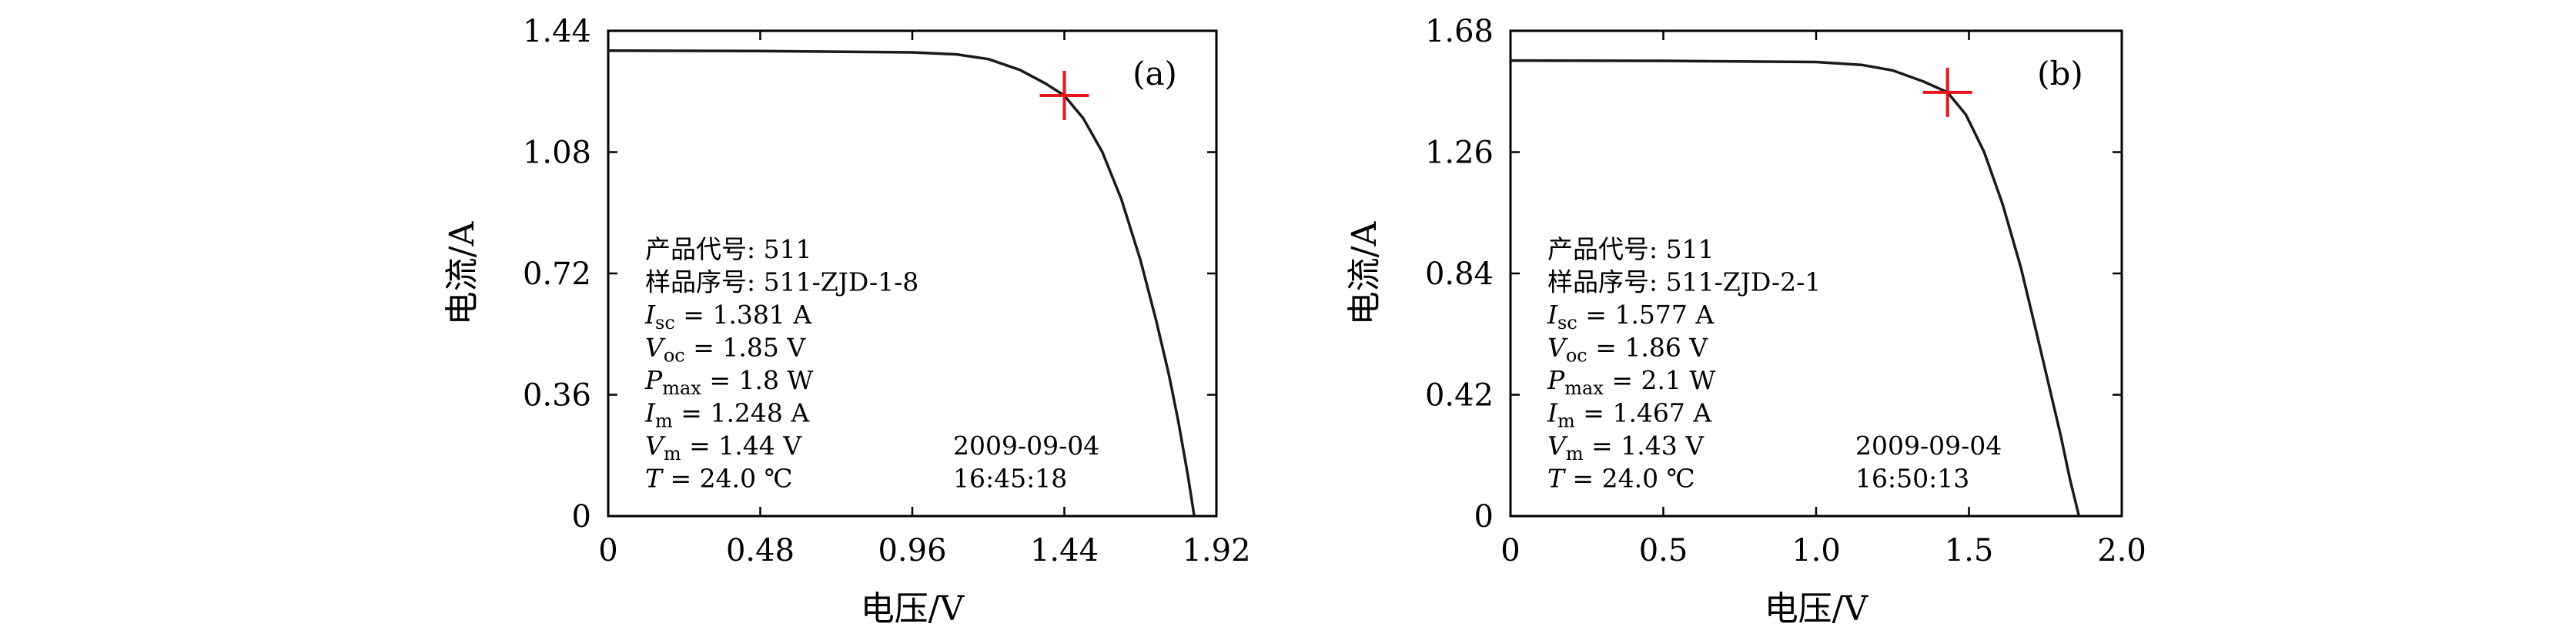  Describe the element at coordinates (728, 317) in the screenshot. I see `annotation-line: Isc = 1.381 A` at that location.